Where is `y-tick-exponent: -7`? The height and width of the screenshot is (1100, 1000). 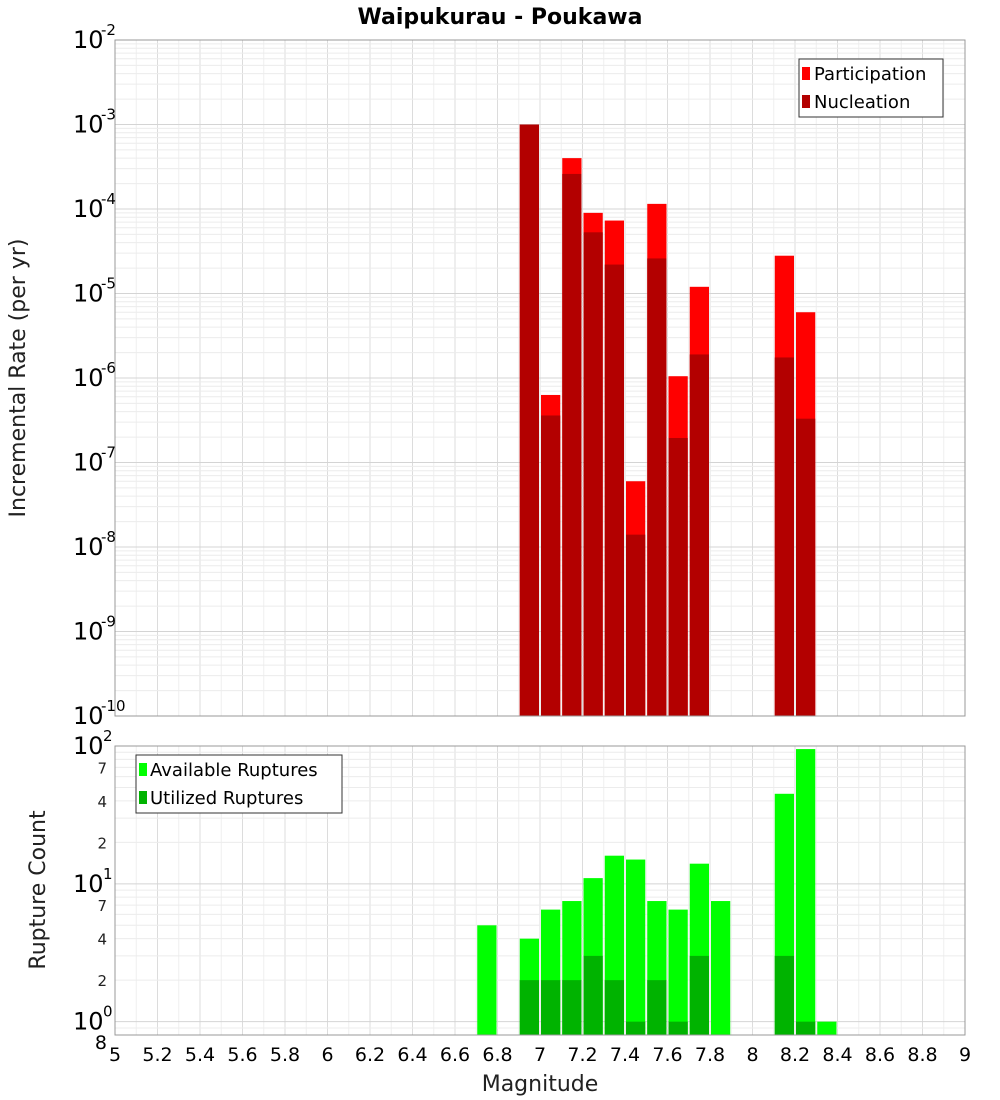
y-tick-exponent: -7 is located at coordinates (108, 453).